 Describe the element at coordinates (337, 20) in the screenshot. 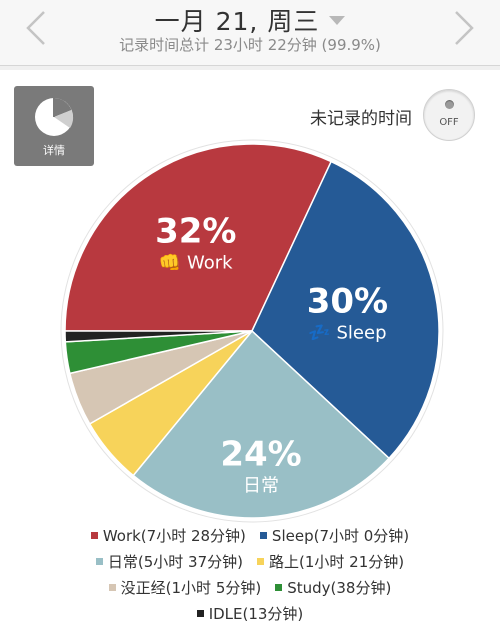

I see `caret-down-icon` at that location.